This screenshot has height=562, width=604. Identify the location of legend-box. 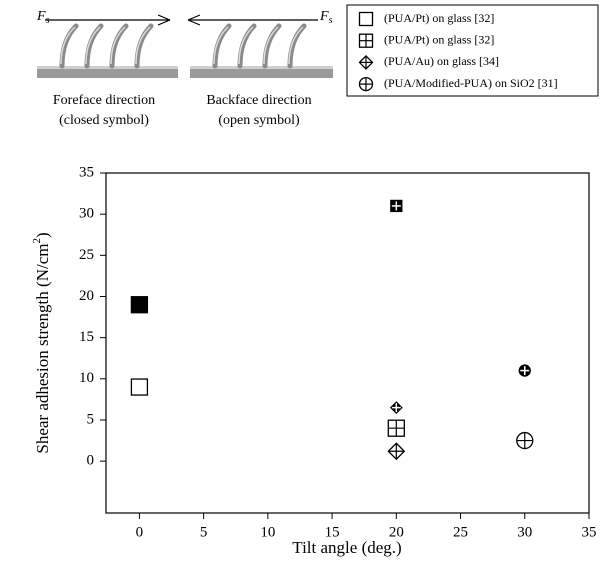
(472, 50).